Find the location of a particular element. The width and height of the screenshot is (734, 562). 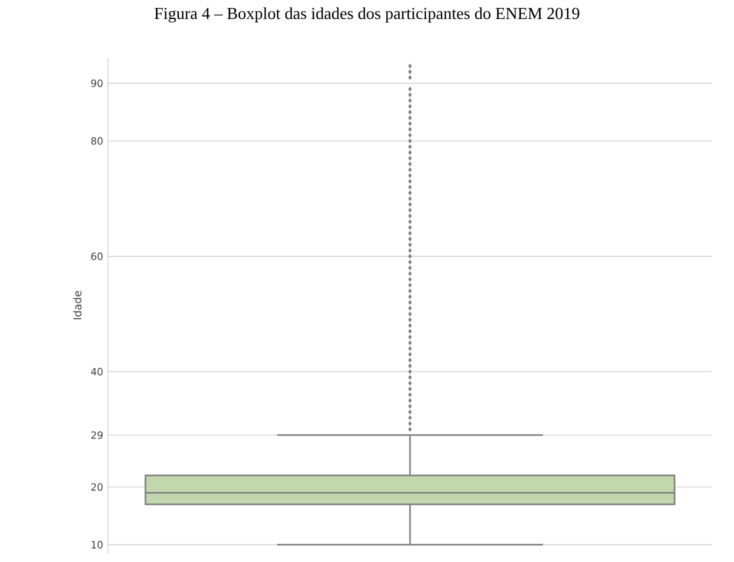

y-tick-label: 80 is located at coordinates (97, 141).